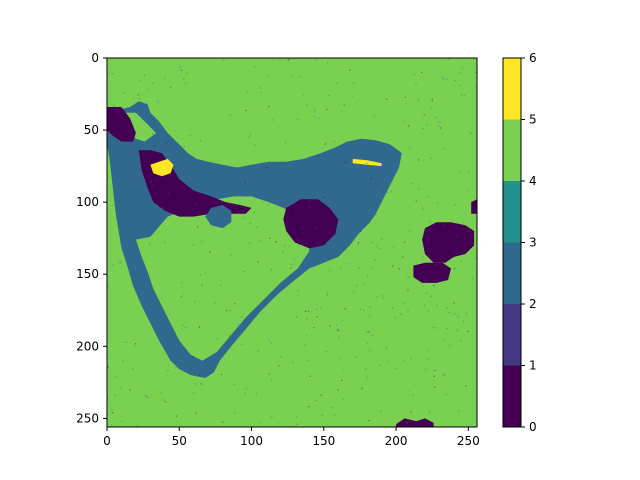 This screenshot has width=640, height=480. I want to click on y-tick-label: 50, so click(91, 130).